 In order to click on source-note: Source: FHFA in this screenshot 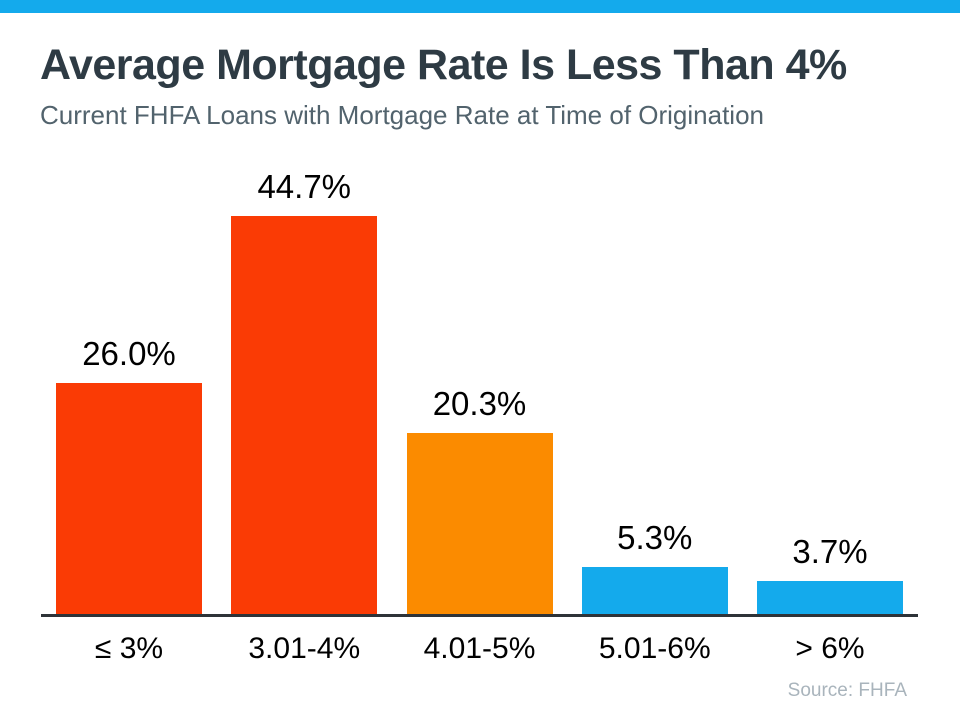, I will do `click(847, 690)`.